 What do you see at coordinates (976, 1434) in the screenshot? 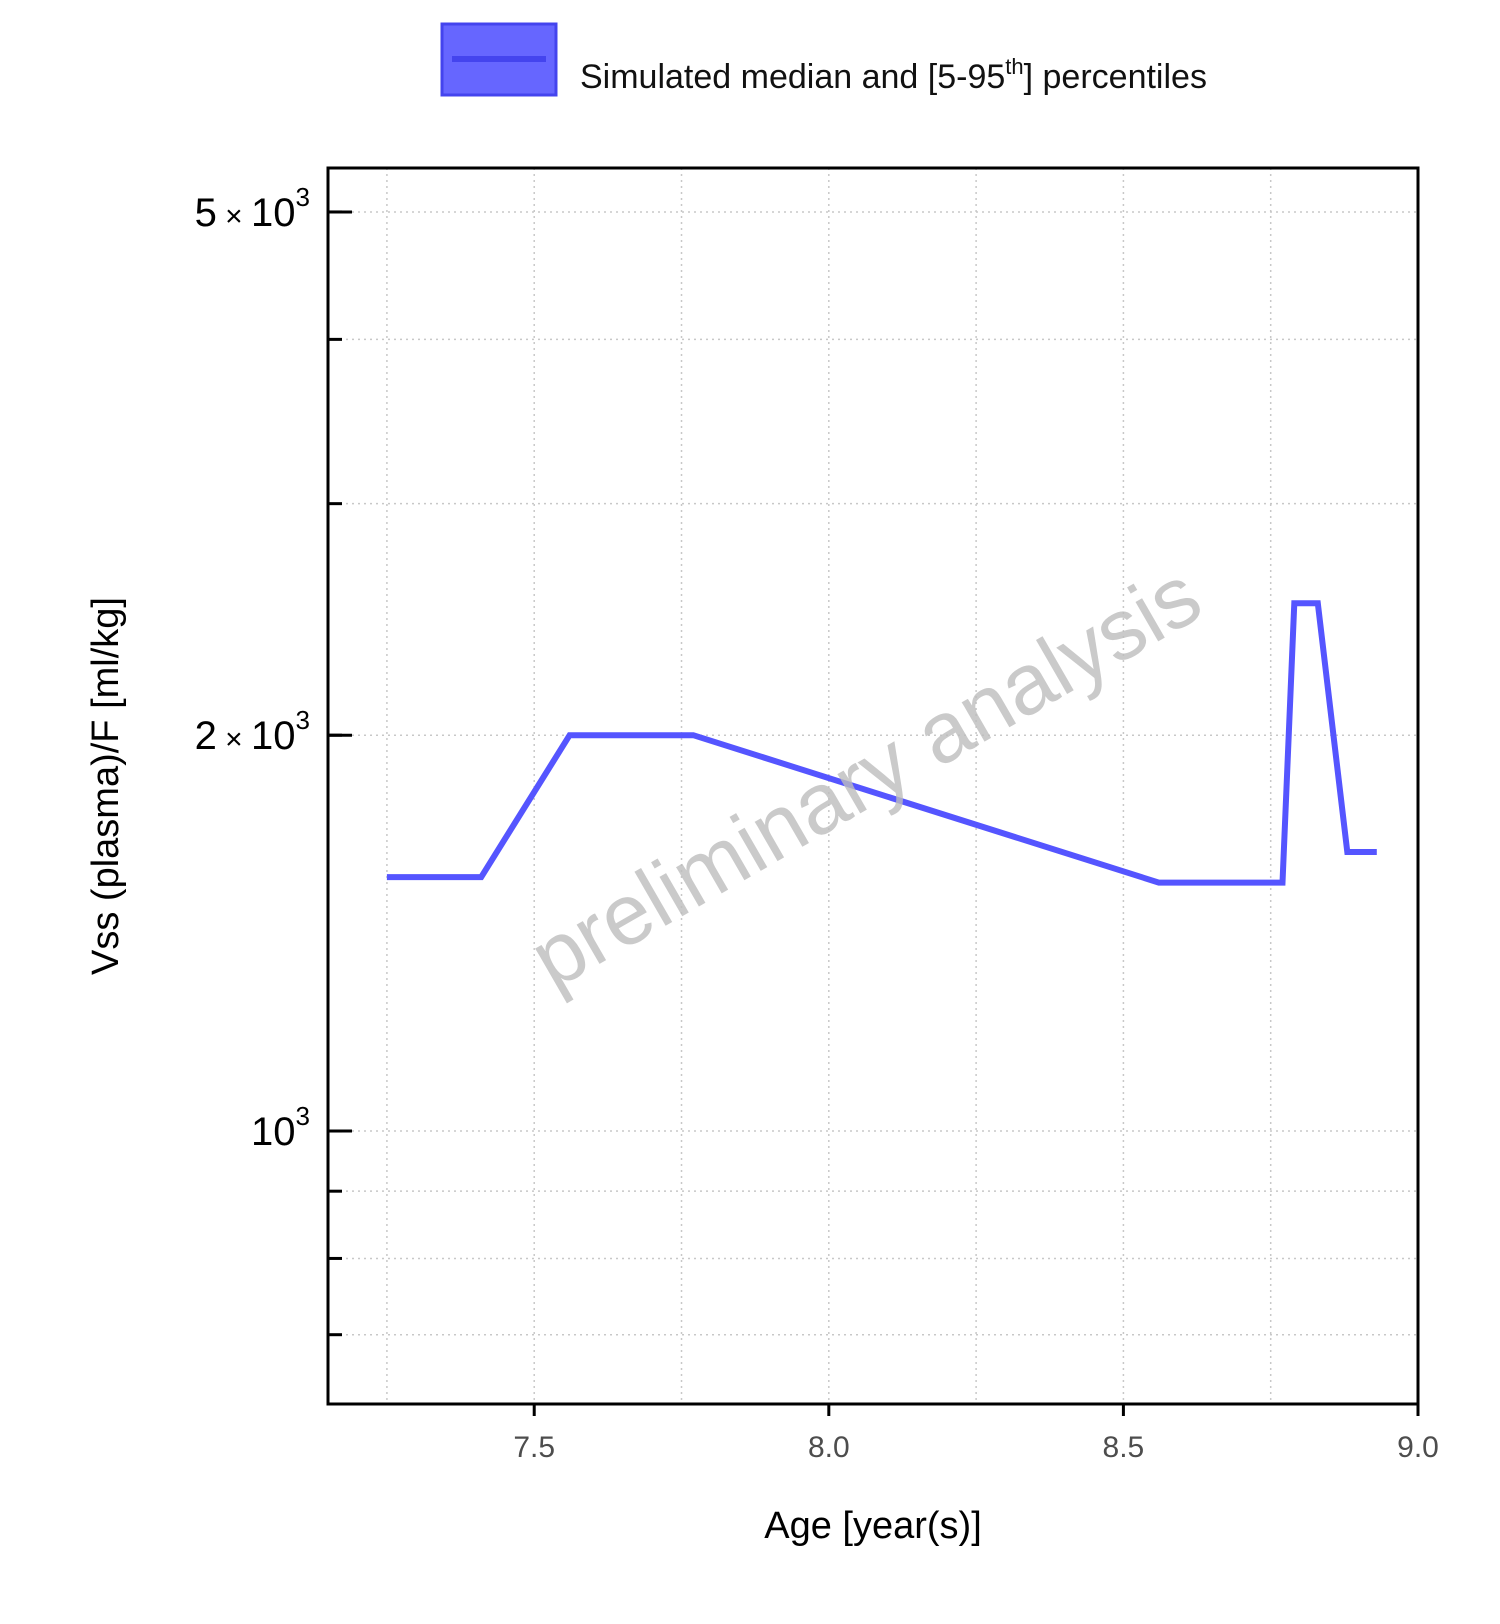
I see `x-axis: 7.5 8.0 8.5 9.0` at bounding box center [976, 1434].